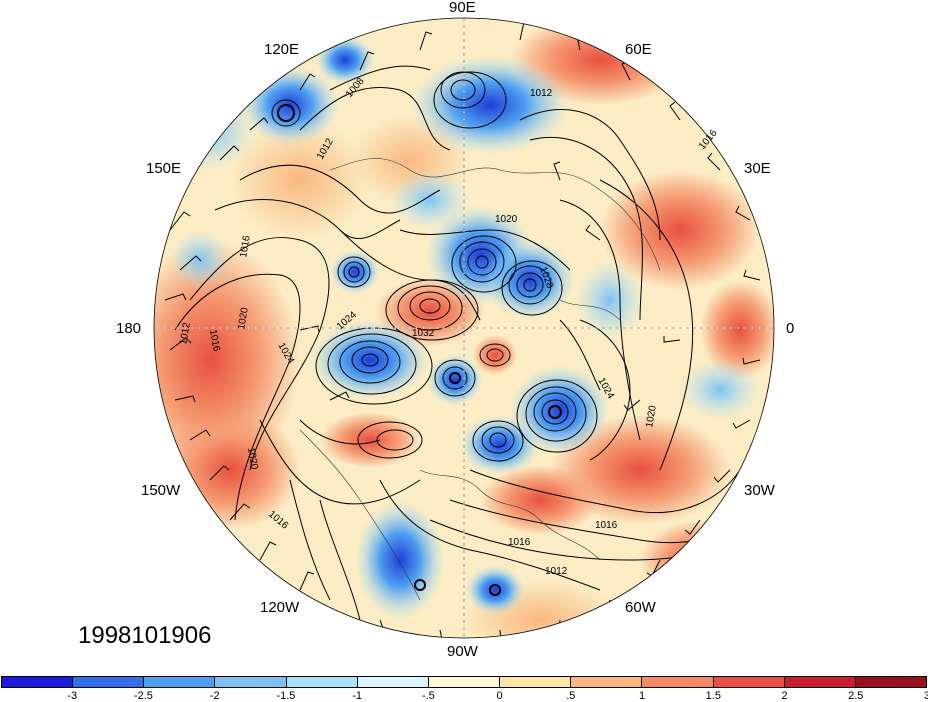 This screenshot has height=702, width=928. Describe the element at coordinates (557, 416) in the screenshot. I see `low-pressure-center-atlantic` at that location.